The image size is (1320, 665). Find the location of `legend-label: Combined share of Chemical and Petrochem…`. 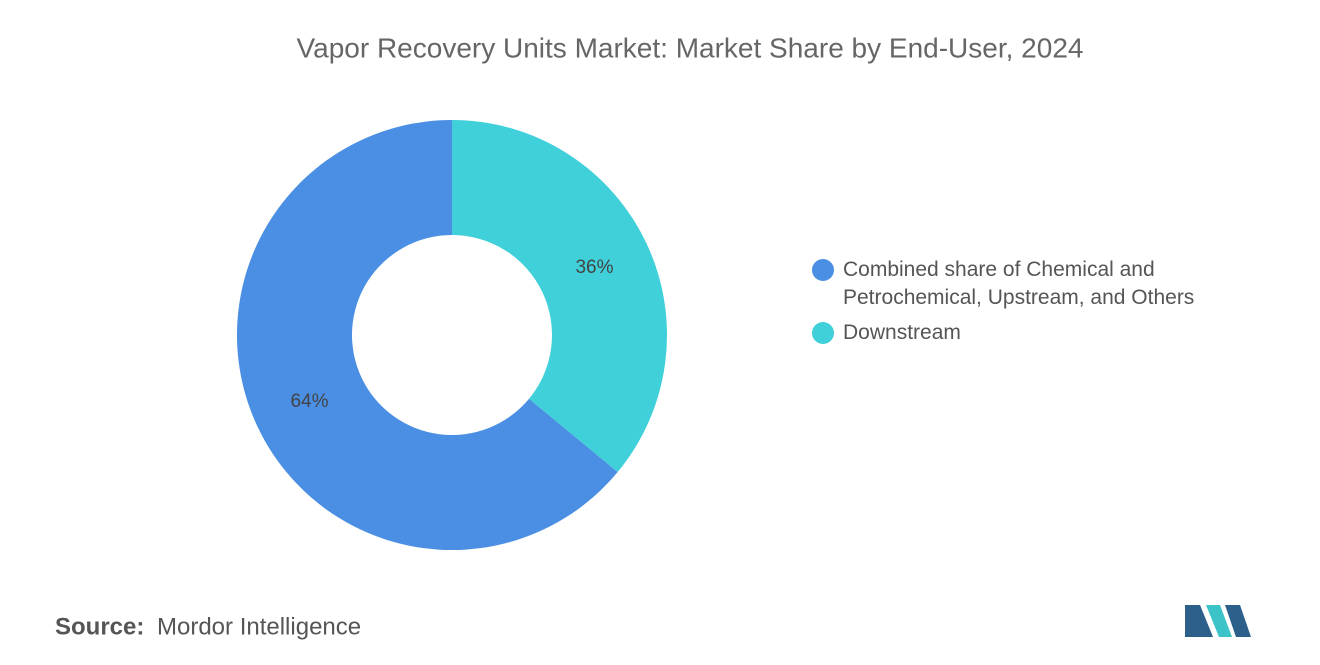

legend-label: Combined share of Chemical and Petrochem… is located at coordinates (1019, 283).